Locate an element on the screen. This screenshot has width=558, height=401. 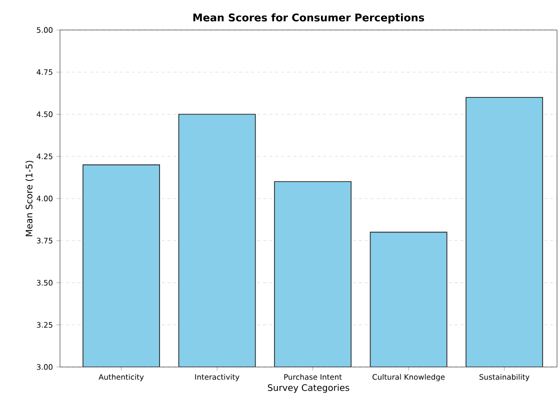
x-axis-title: Survey Categories is located at coordinates (309, 388).